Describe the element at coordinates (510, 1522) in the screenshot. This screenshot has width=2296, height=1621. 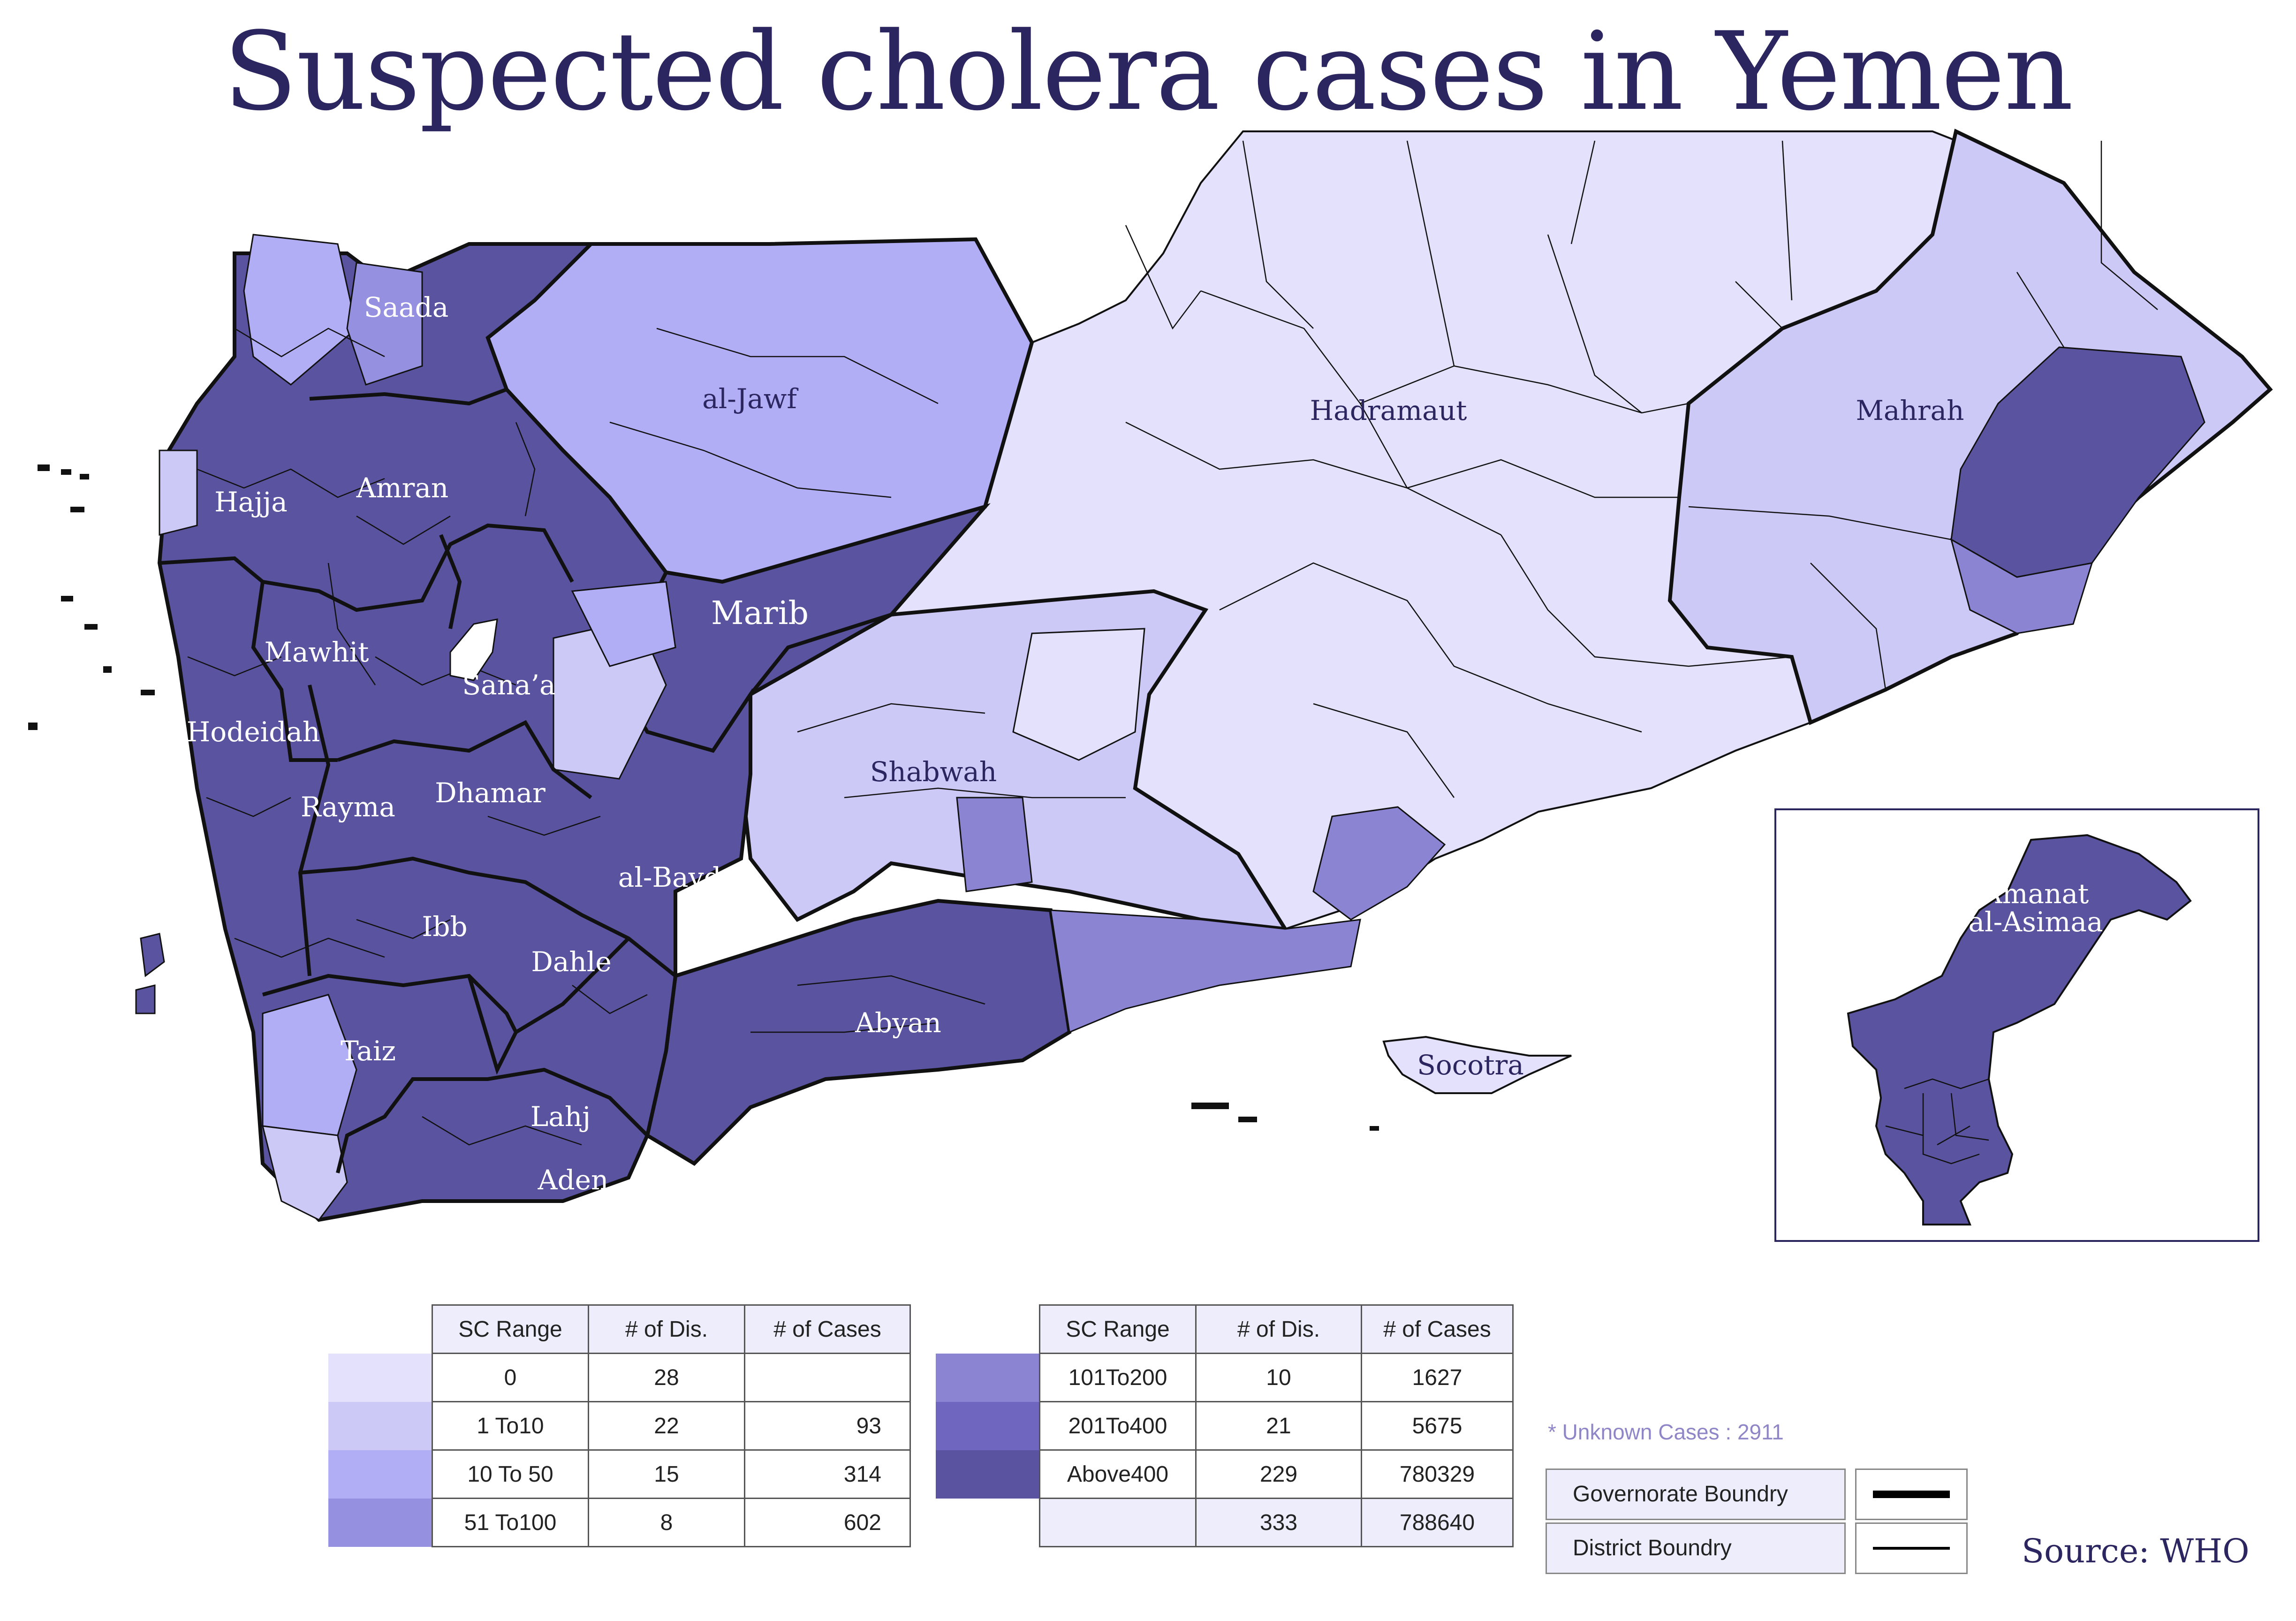
I see `legend-range: 51 To100` at that location.